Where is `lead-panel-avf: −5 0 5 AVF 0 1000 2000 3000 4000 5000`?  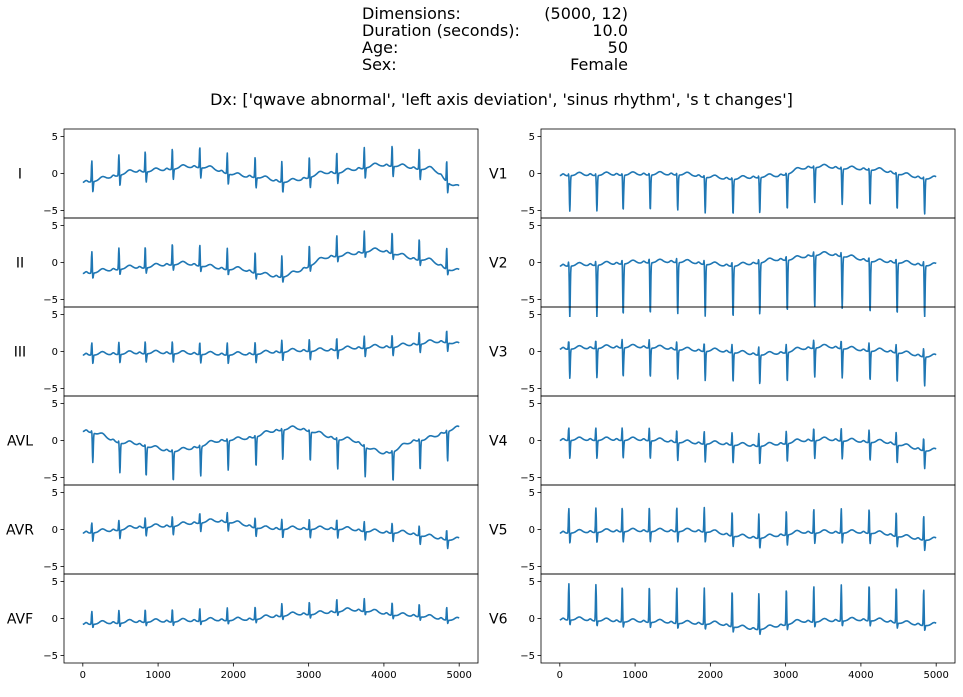
lead-panel-avf: −5 0 5 AVF 0 1000 2000 3000 4000 5000 is located at coordinates (242, 627).